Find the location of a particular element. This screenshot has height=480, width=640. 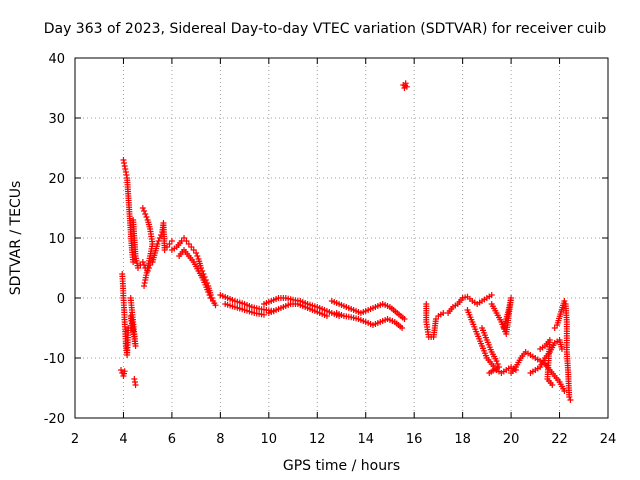

x-tick-label: 6 is located at coordinates (172, 439).